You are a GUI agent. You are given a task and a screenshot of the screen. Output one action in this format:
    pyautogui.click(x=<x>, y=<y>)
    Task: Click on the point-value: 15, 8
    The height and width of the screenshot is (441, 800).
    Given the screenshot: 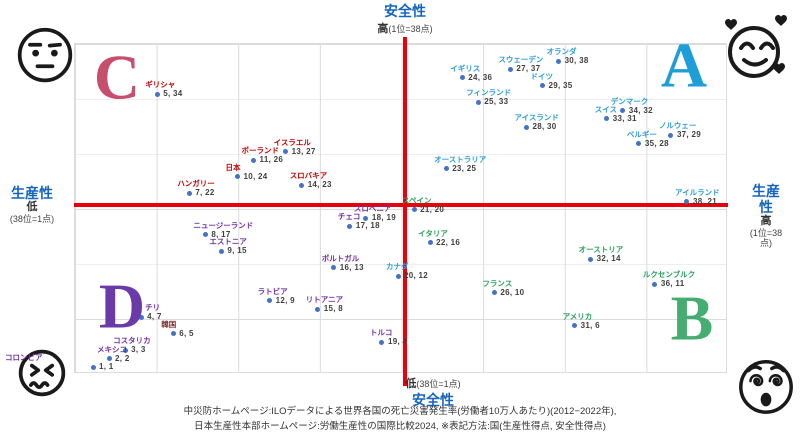 What is the action you would take?
    pyautogui.click(x=333, y=309)
    